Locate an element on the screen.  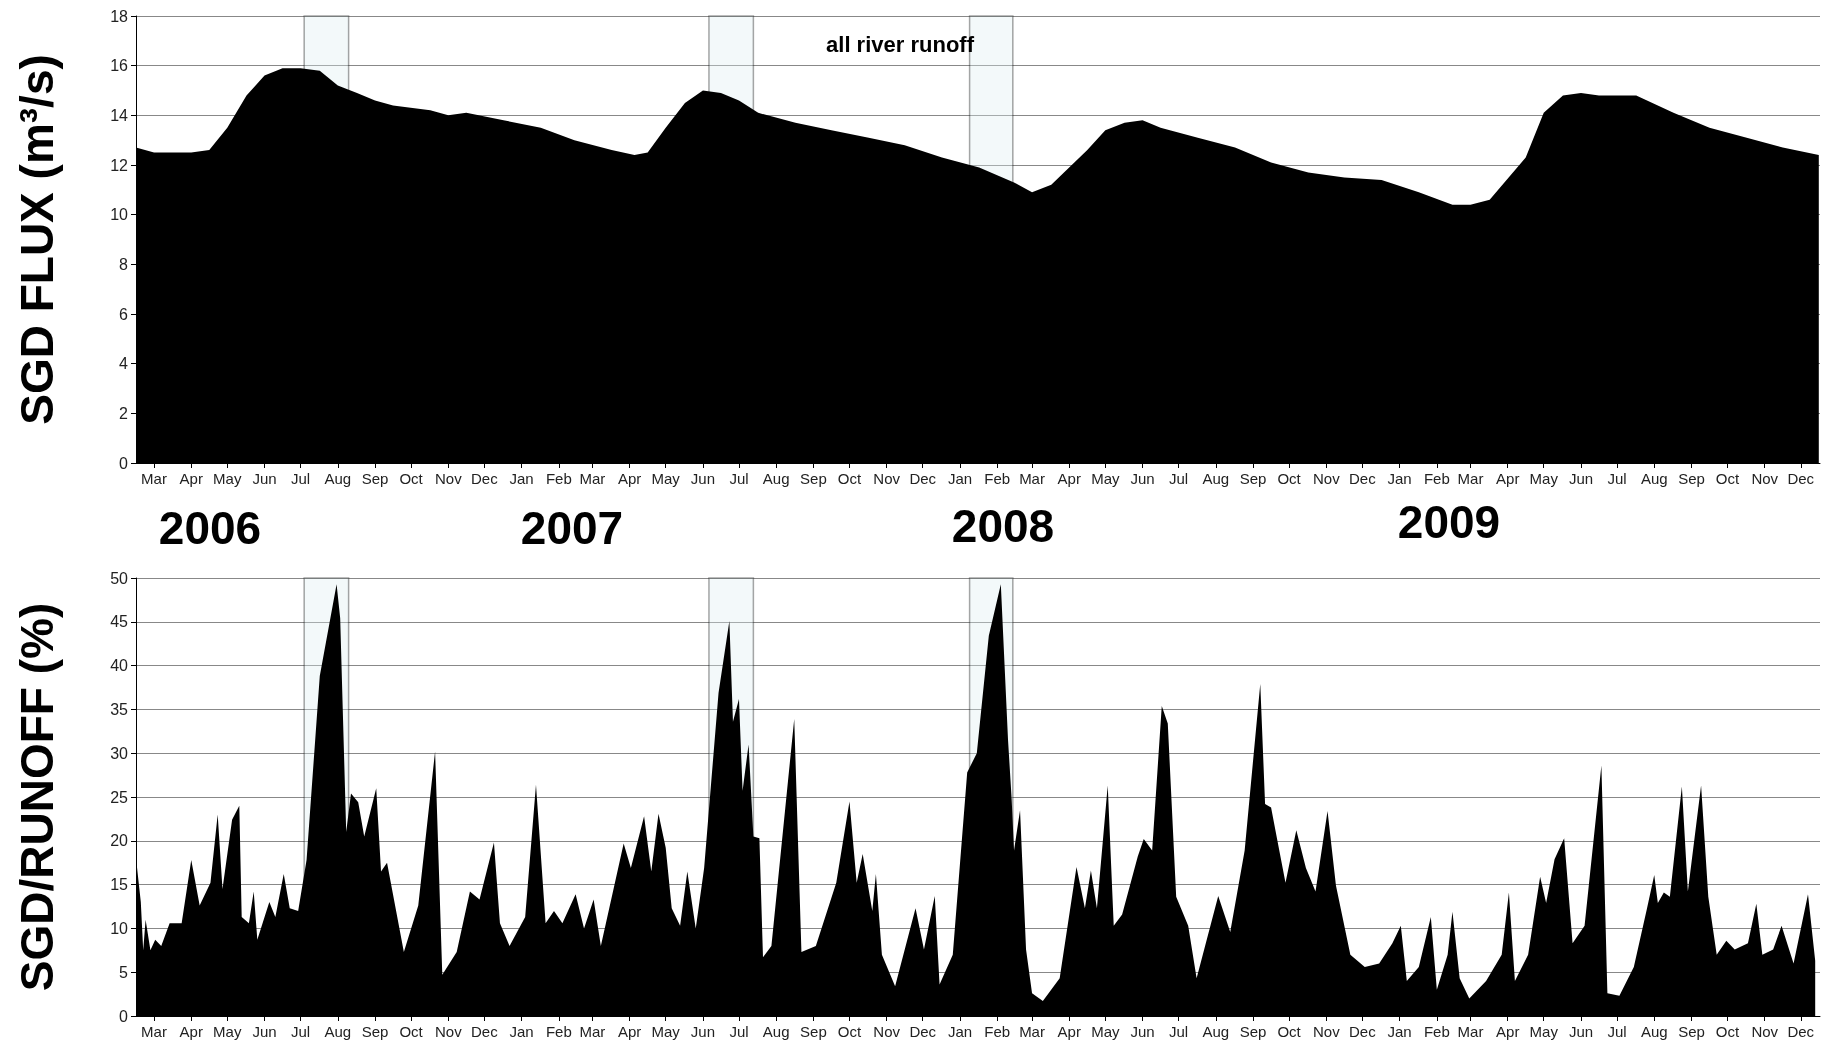
y-tick-label: 40 is located at coordinates (119, 666).